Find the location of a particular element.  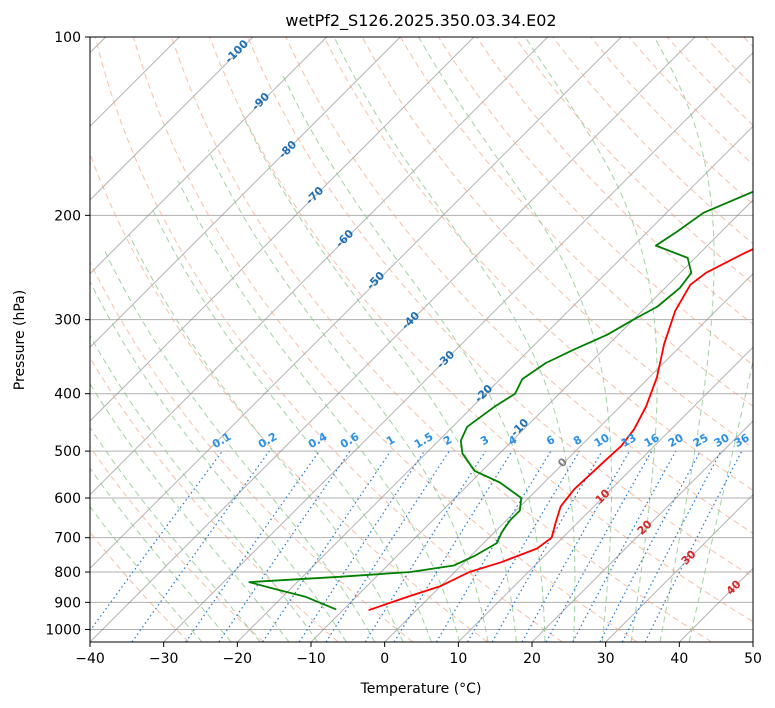

y-tick-label: 800 is located at coordinates (67, 573).